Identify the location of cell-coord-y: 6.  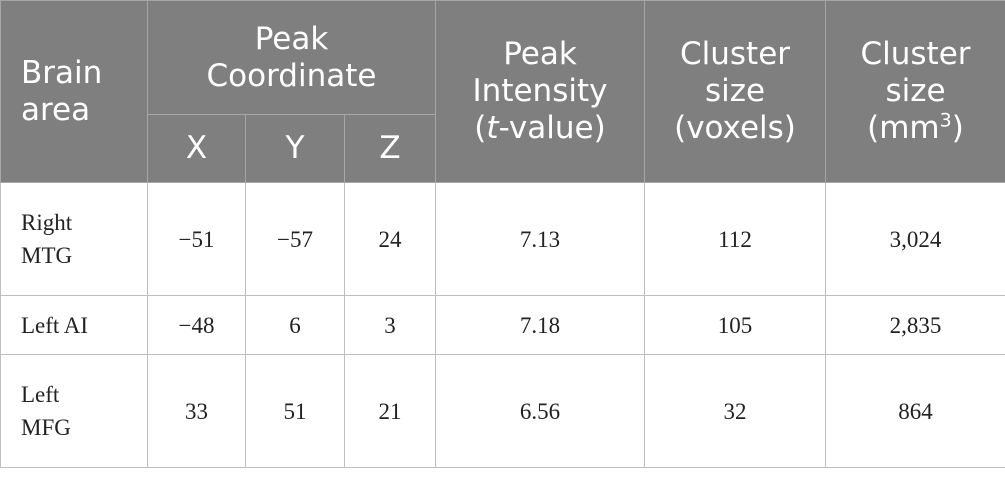
(295, 325).